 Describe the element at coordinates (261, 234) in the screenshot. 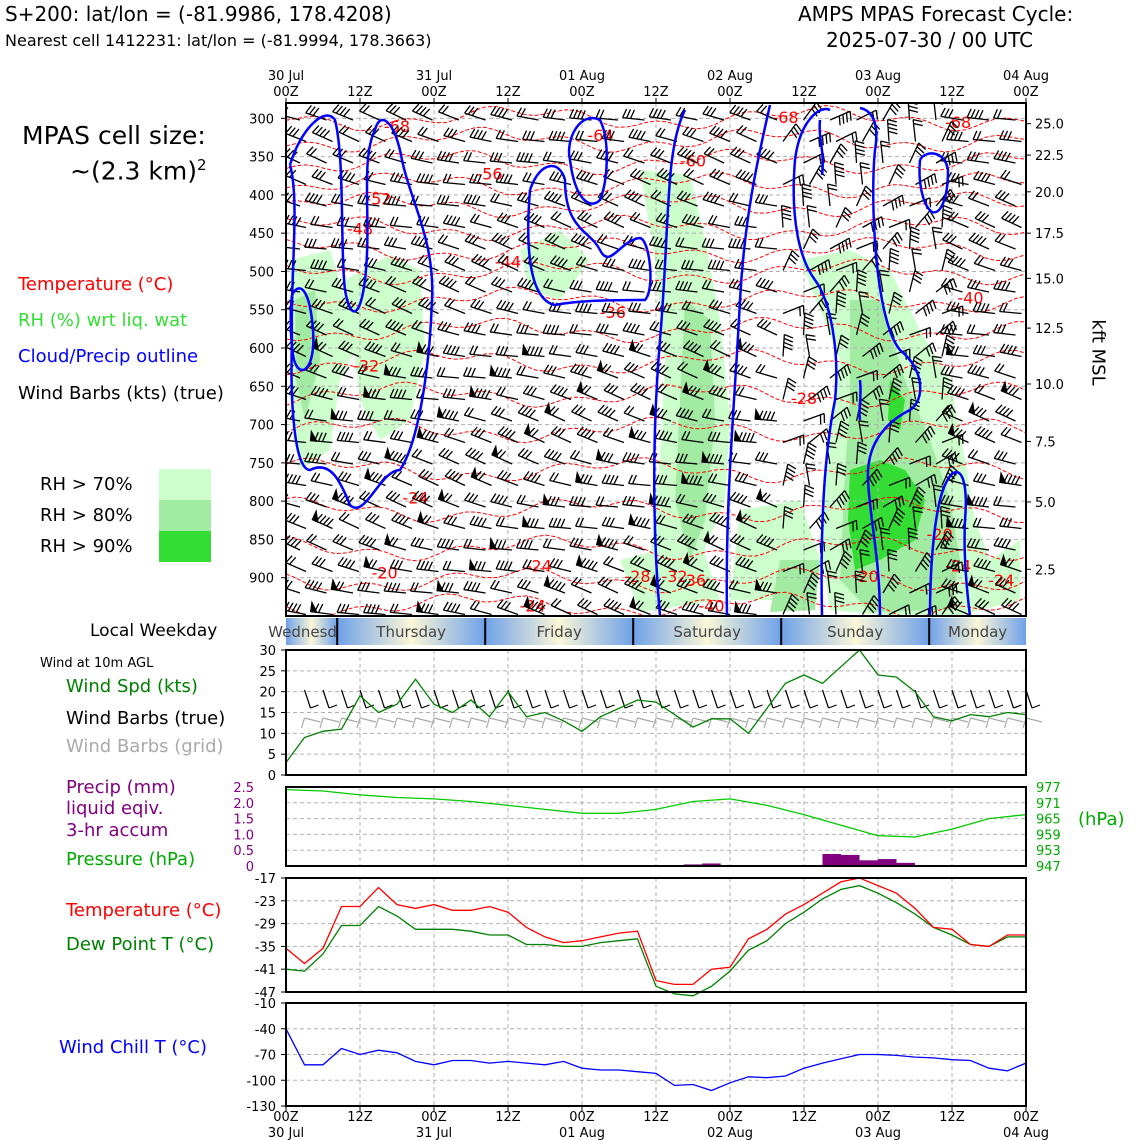

I see `pressure-tick-label: 450` at that location.